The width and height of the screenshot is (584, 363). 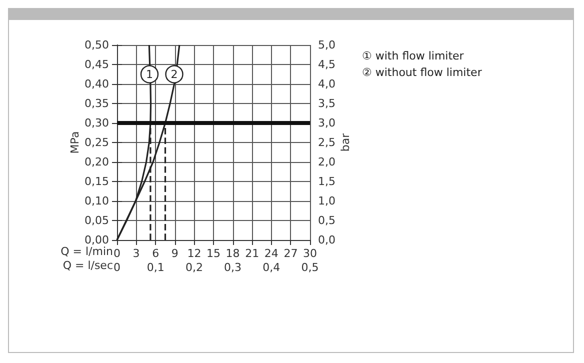 What do you see at coordinates (117, 253) in the screenshot?
I see `x-tick-label: 0` at bounding box center [117, 253].